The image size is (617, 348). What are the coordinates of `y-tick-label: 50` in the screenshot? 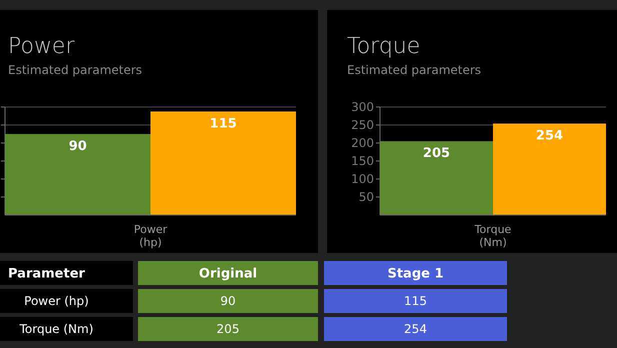 It's located at (366, 197).